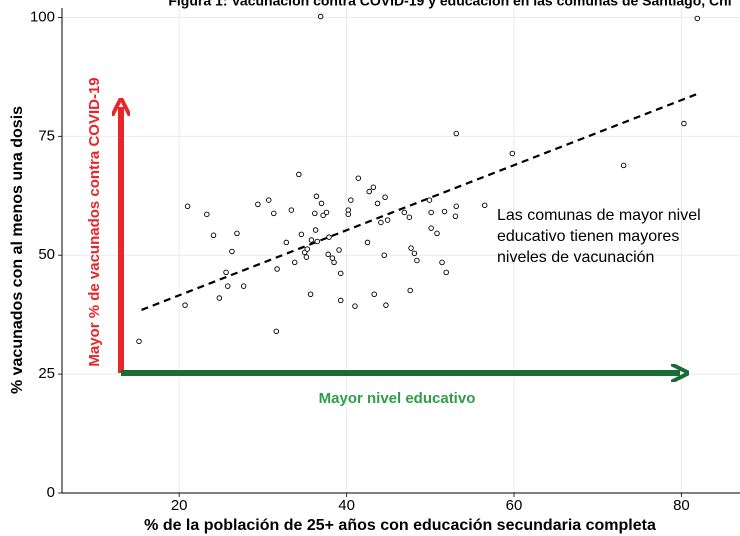 The image size is (740, 536). What do you see at coordinates (575, 257) in the screenshot?
I see `note-line: niveles de vacunación` at bounding box center [575, 257].